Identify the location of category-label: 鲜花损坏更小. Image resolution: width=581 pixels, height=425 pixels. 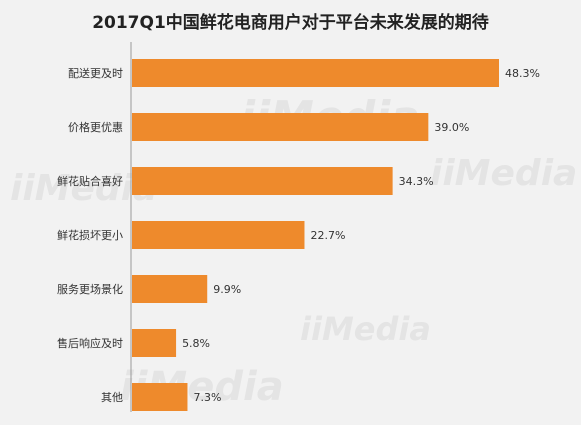
(90, 235).